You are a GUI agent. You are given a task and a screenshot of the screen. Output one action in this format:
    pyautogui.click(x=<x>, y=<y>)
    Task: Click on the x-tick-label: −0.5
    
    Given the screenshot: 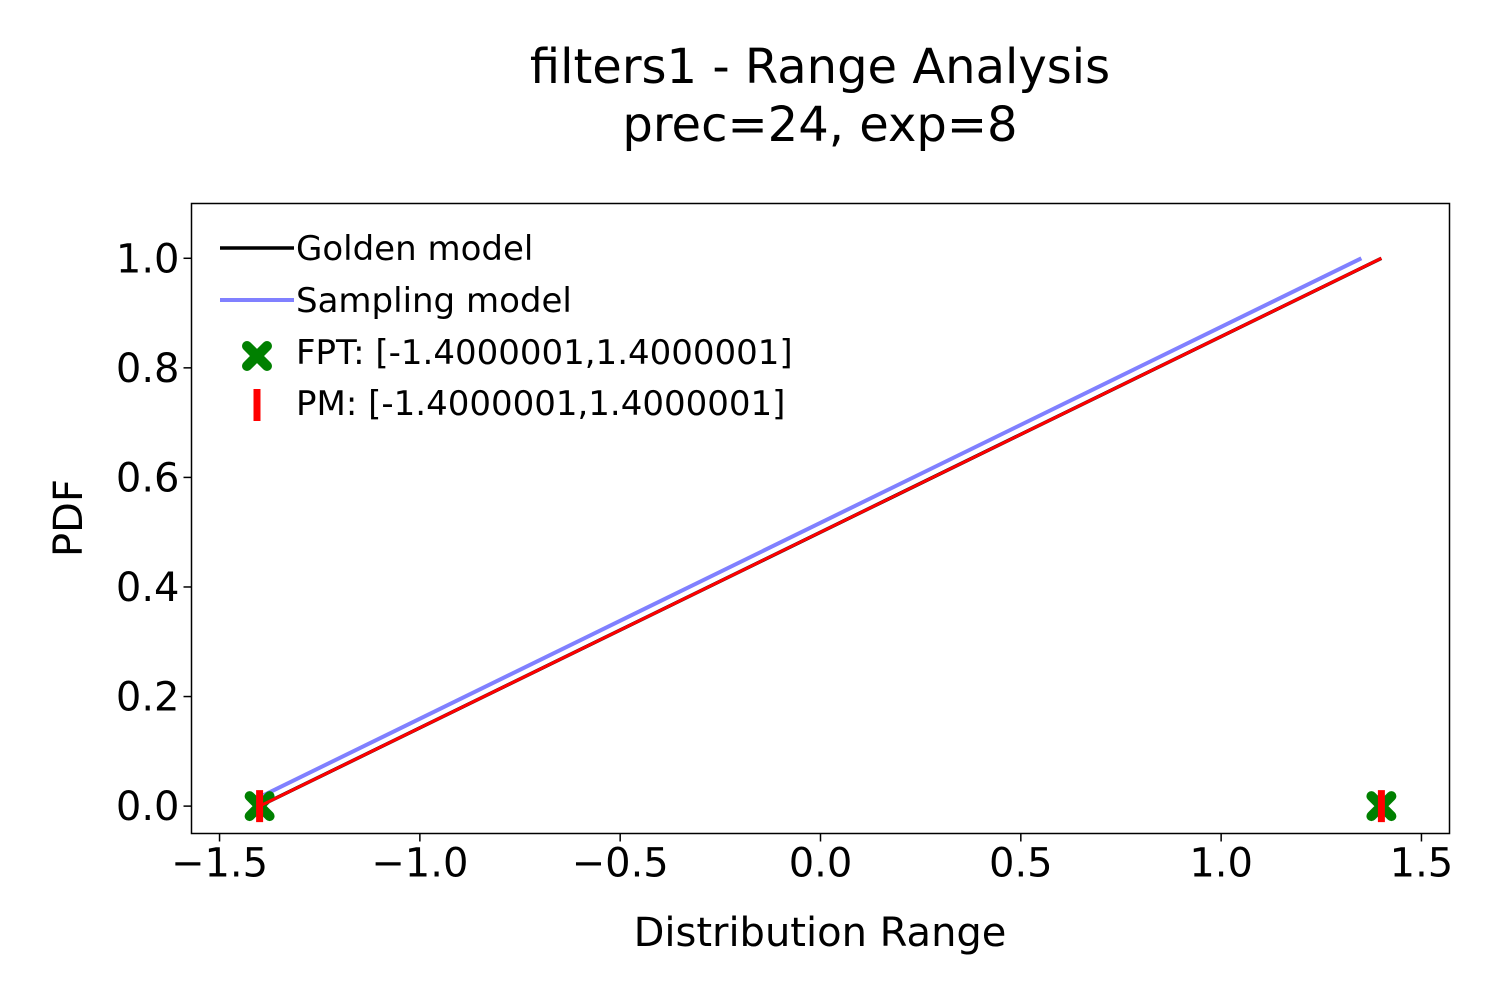 What is the action you would take?
    pyautogui.click(x=620, y=864)
    